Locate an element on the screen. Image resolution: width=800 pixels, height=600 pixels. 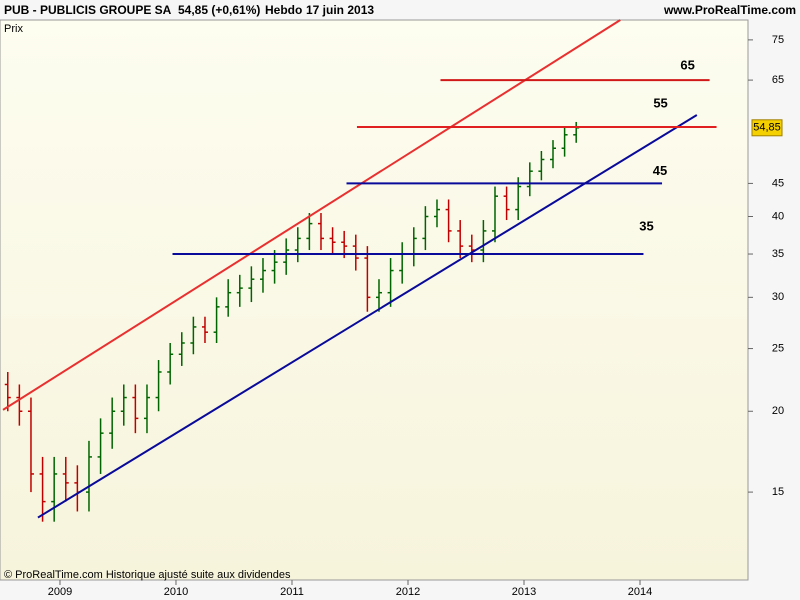
chart-title: PUB - PUBLICIS GROUPE SA is located at coordinates (88, 10).